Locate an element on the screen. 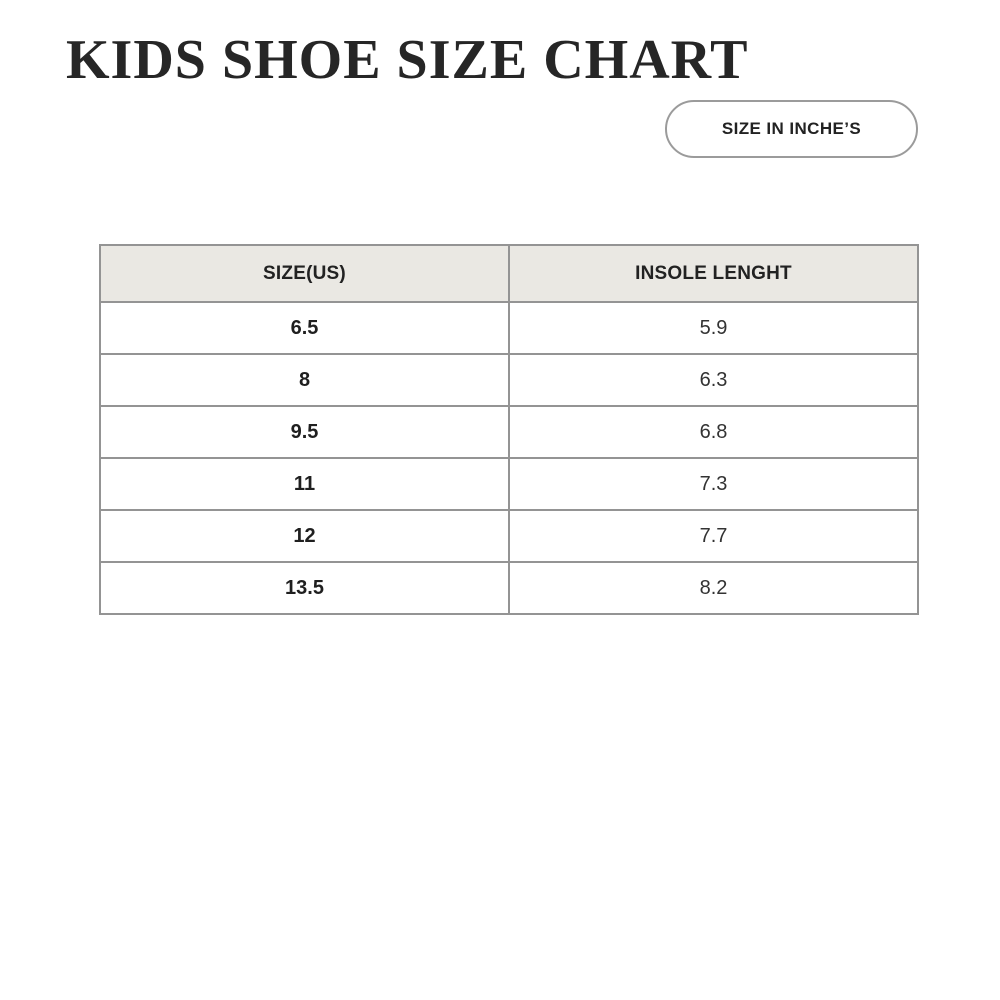 Image resolution: width=1000 pixels, height=1000 pixels. header-insole-length: INSOLE LENGHT is located at coordinates (713, 273).